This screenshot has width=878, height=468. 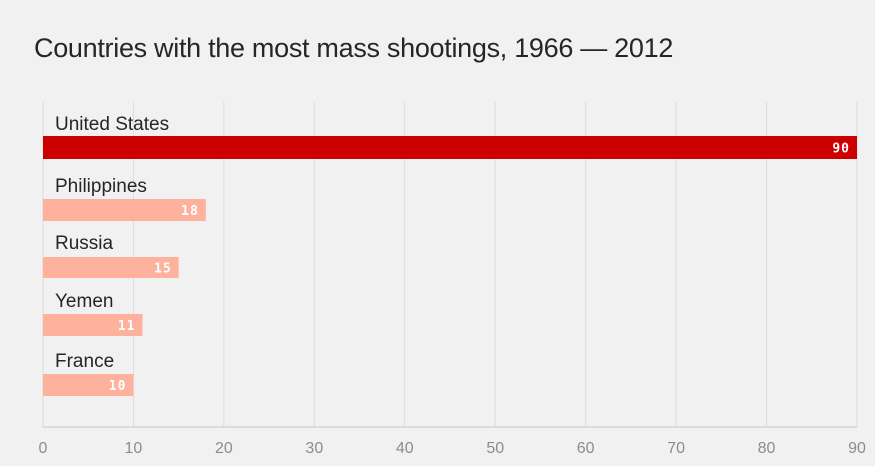 What do you see at coordinates (101, 186) in the screenshot?
I see `category-label-philippines: Philippines` at bounding box center [101, 186].